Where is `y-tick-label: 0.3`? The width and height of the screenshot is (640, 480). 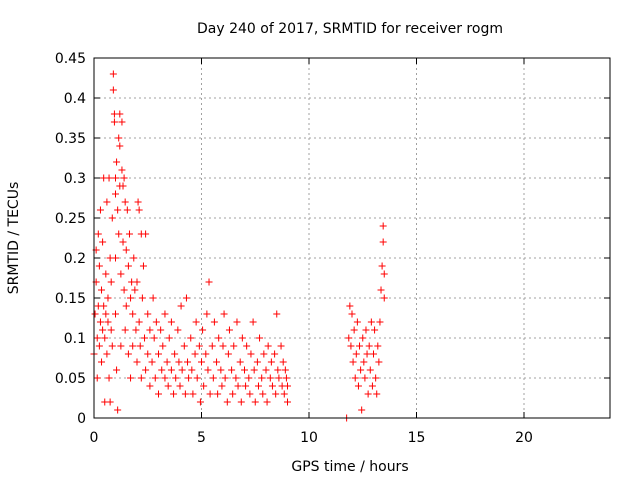
y-tick-label: 0.3 is located at coordinates (75, 179).